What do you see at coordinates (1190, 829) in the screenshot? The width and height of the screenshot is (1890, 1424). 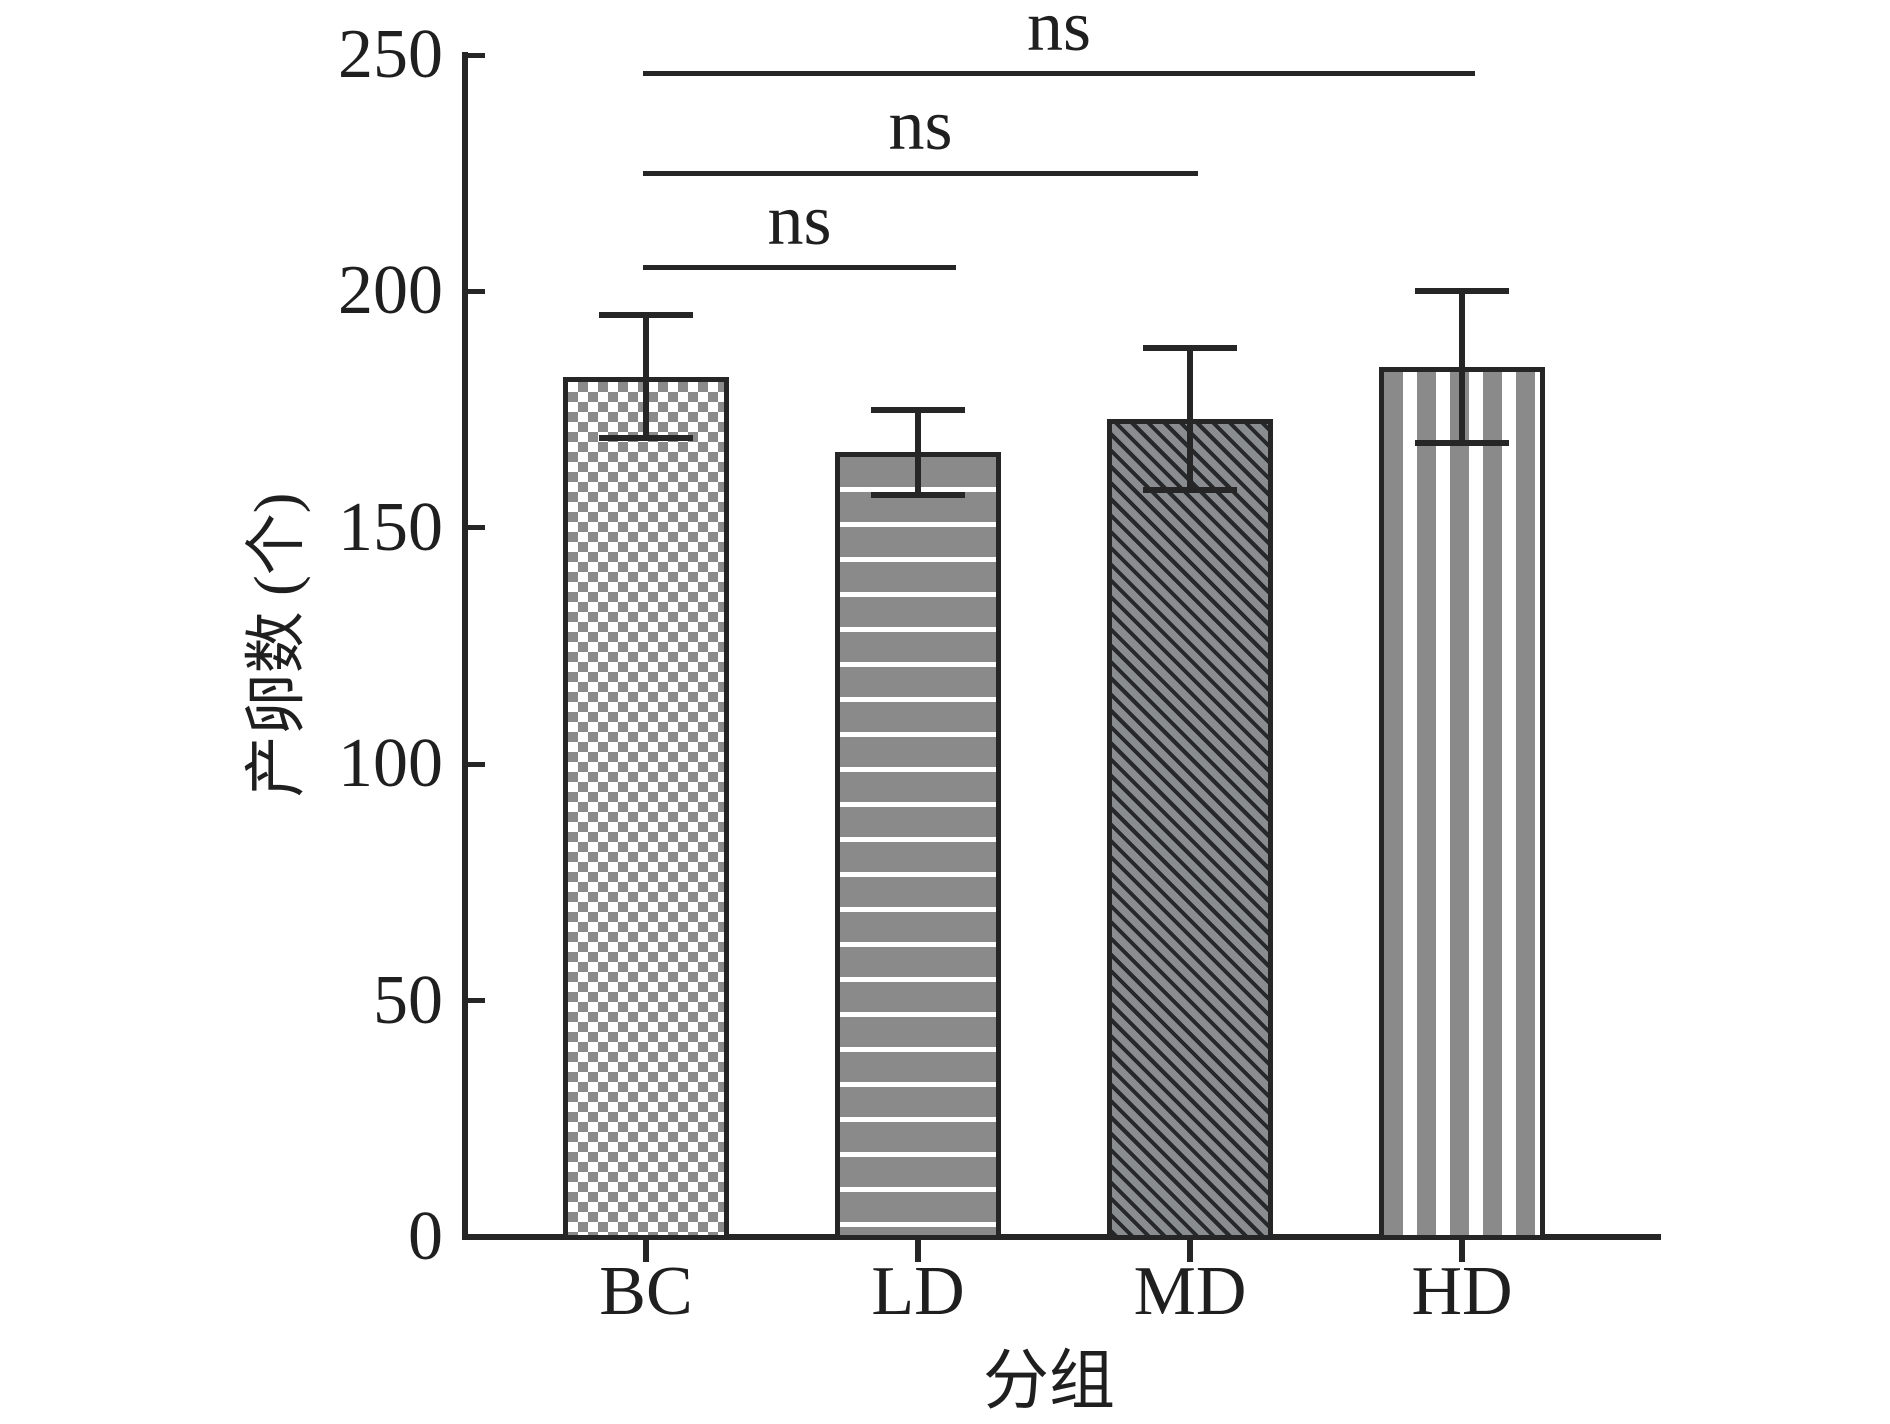 I see `bar-MD` at bounding box center [1190, 829].